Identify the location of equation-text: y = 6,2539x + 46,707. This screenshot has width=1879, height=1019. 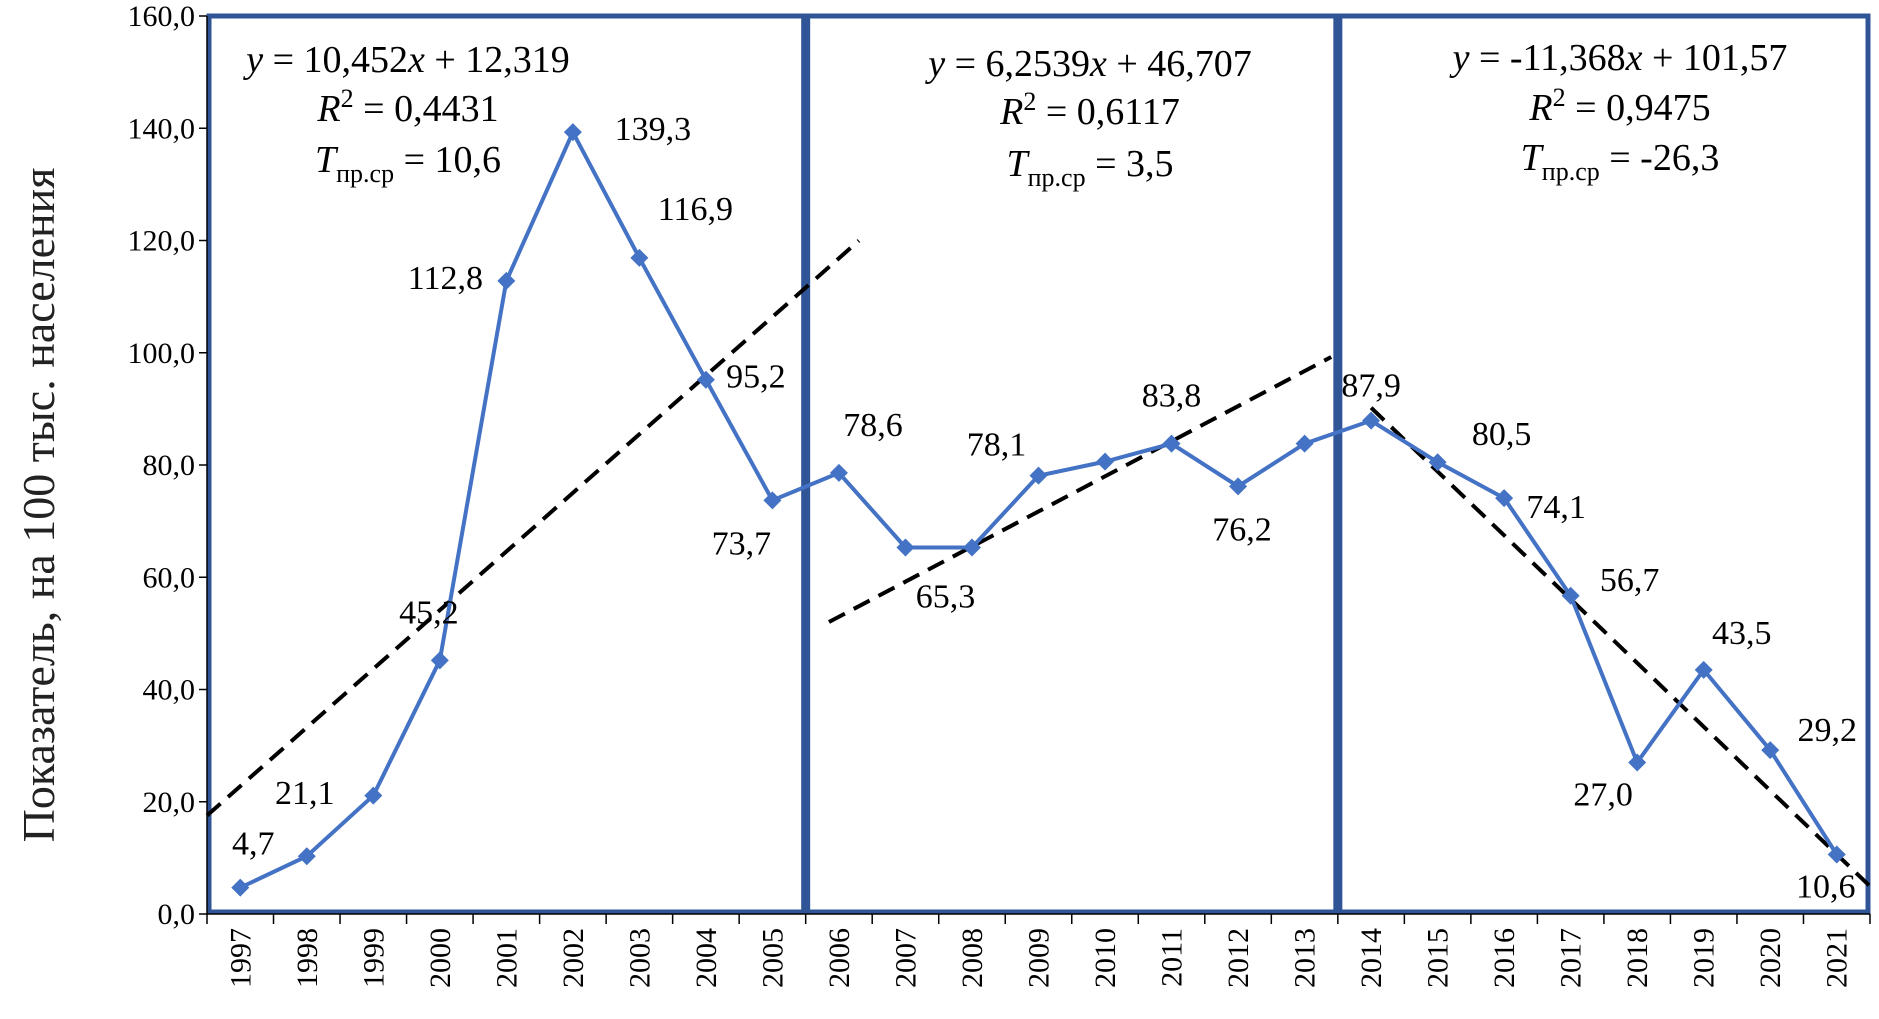
(1088, 64).